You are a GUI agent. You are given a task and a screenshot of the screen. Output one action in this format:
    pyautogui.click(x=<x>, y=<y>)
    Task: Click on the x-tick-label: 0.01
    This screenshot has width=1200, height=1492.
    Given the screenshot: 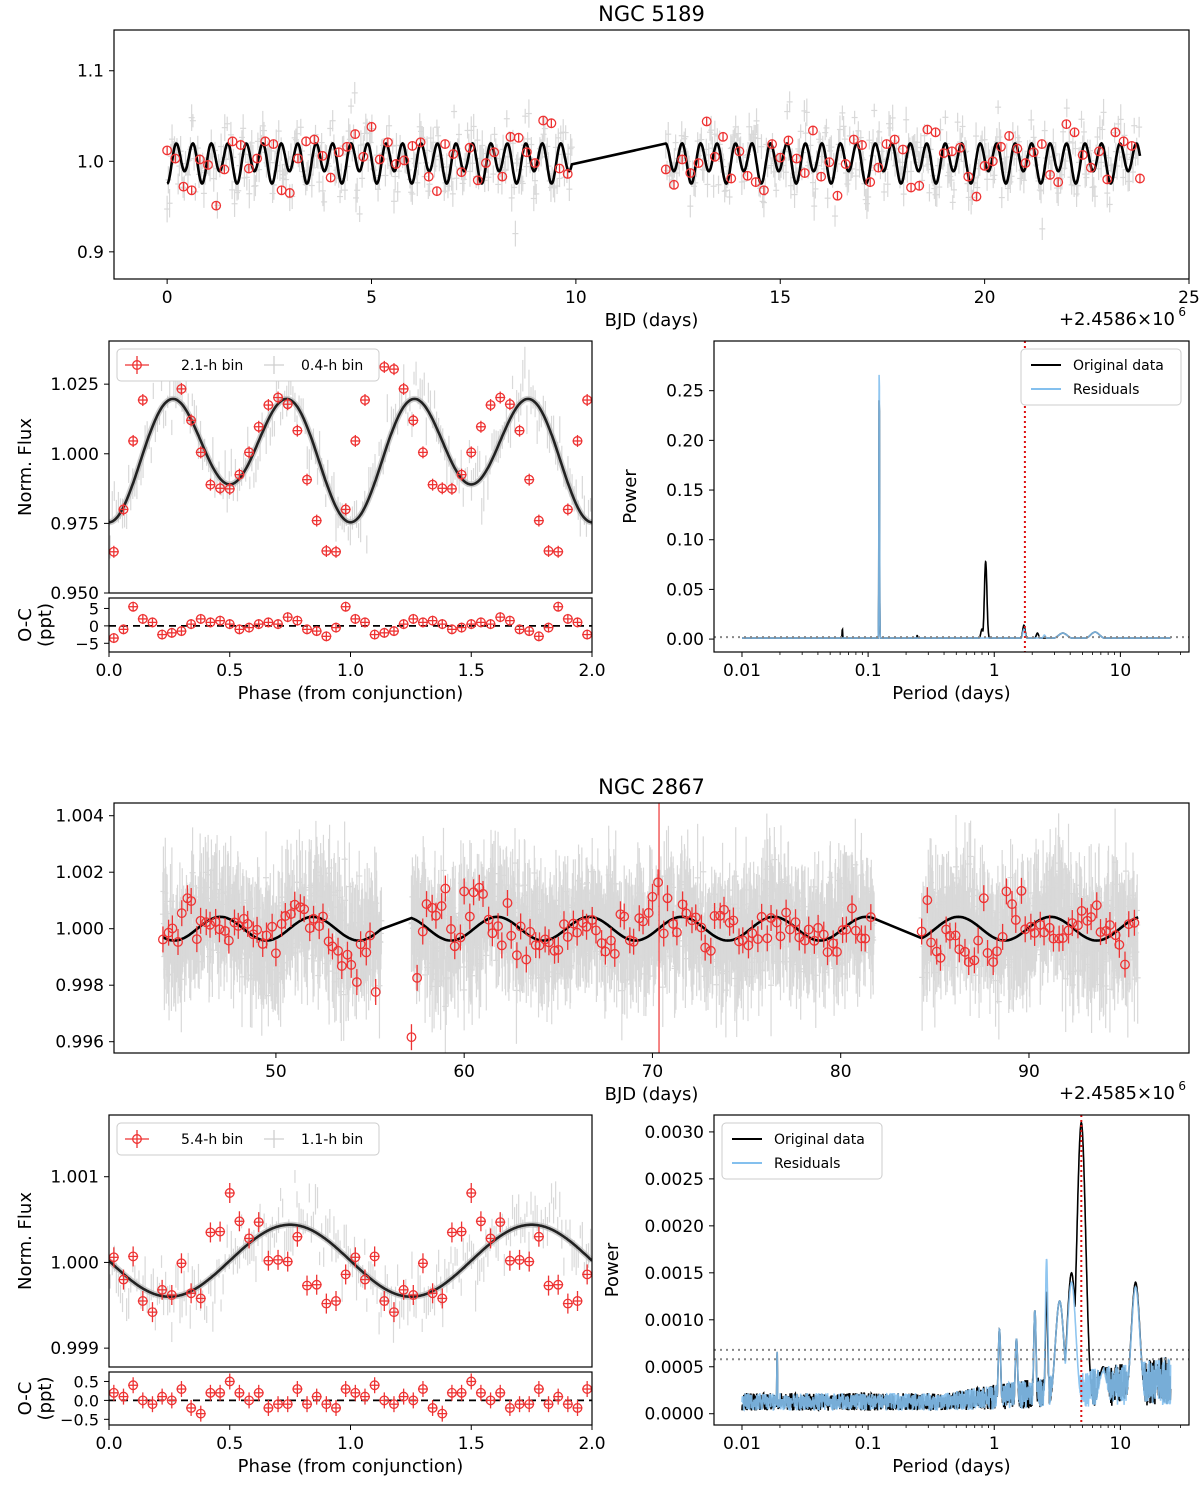 What is the action you would take?
    pyautogui.click(x=742, y=671)
    